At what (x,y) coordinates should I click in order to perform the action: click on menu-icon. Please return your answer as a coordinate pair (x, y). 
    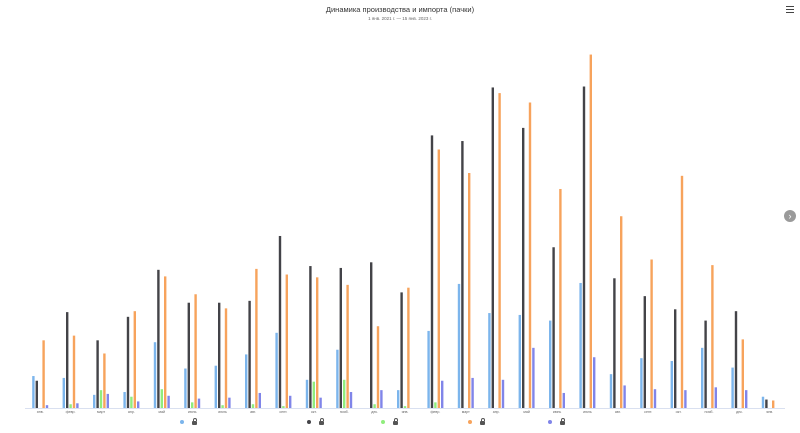
    Looking at the image, I should click on (790, 9).